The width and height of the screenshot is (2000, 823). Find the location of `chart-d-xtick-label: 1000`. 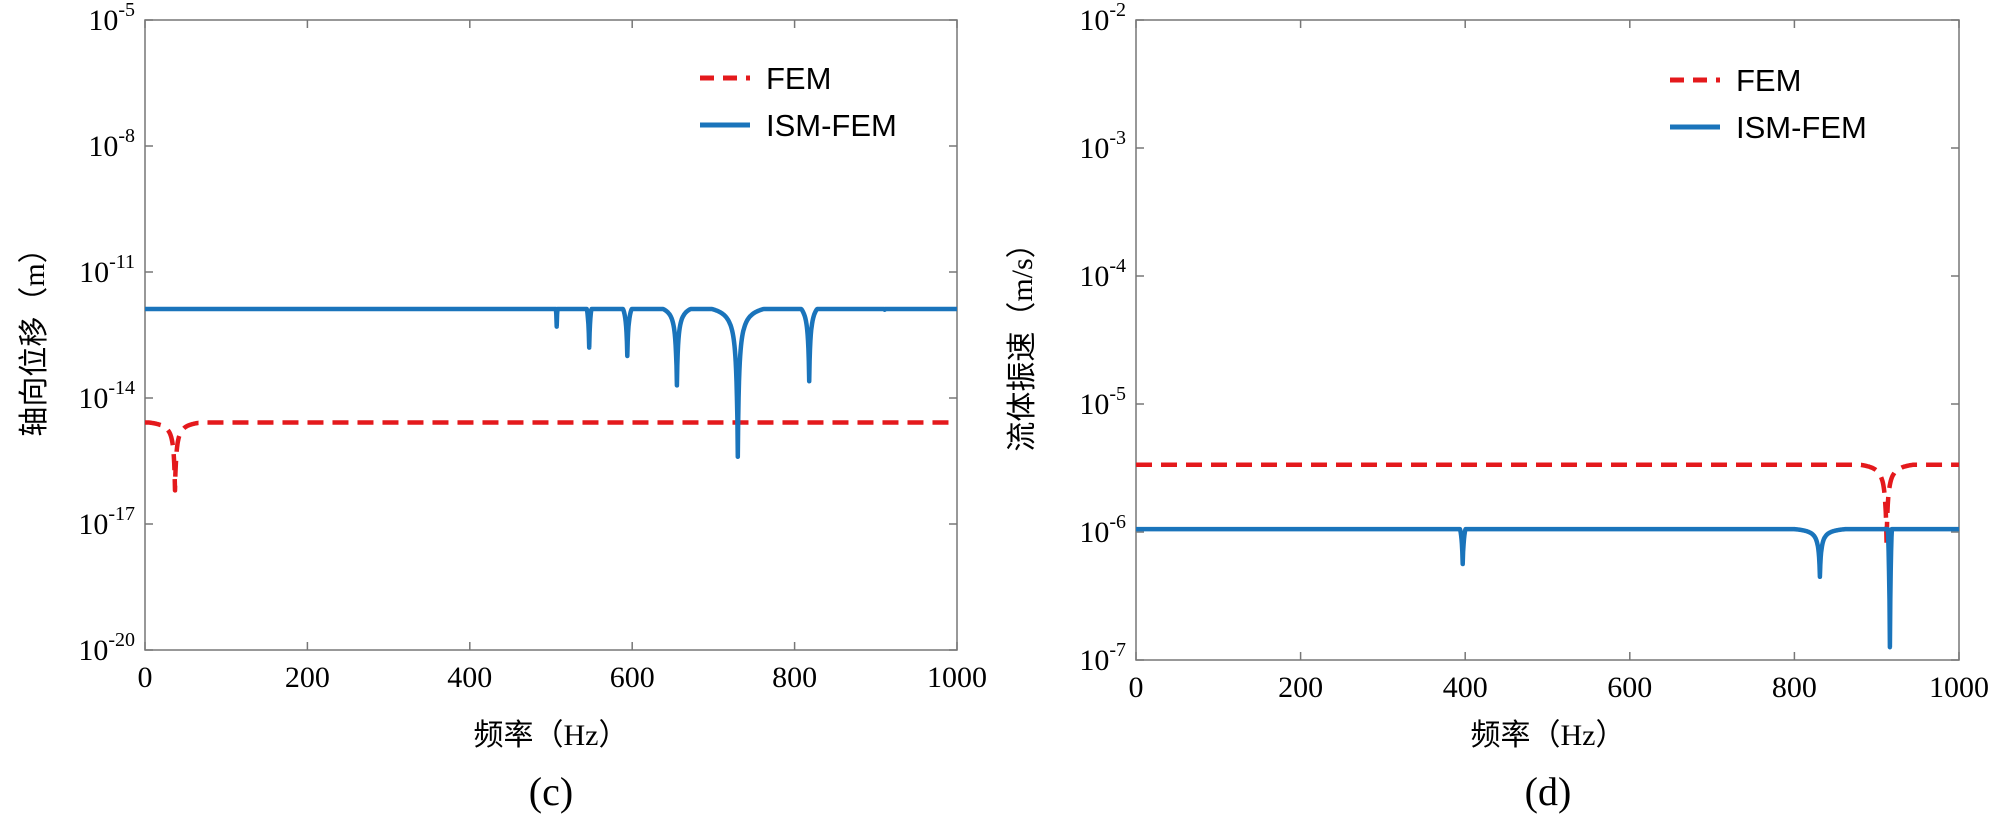

chart-d-xtick-label: 1000 is located at coordinates (1959, 687).